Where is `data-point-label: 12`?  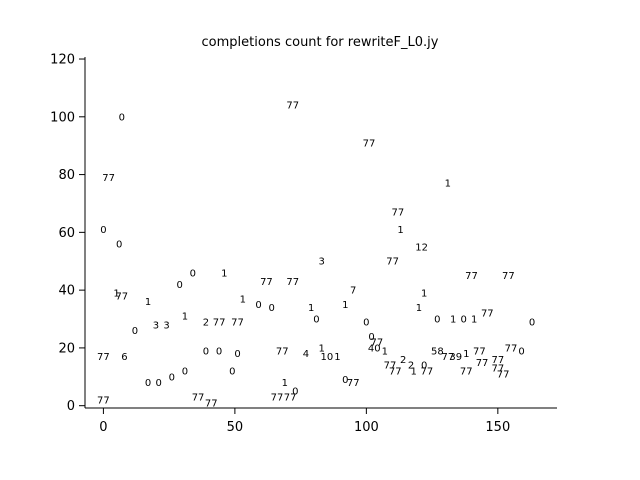 data-point-label: 12 is located at coordinates (421, 247).